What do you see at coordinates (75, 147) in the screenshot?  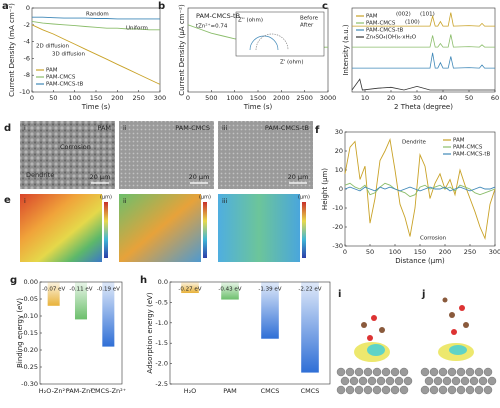 I see `annotation: Corrosion` at bounding box center [75, 147].